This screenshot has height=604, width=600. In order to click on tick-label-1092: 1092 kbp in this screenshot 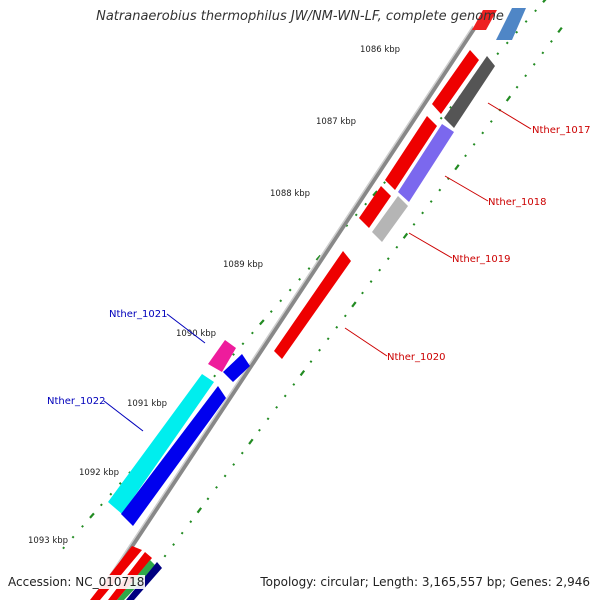, I will do `click(99, 473)`.